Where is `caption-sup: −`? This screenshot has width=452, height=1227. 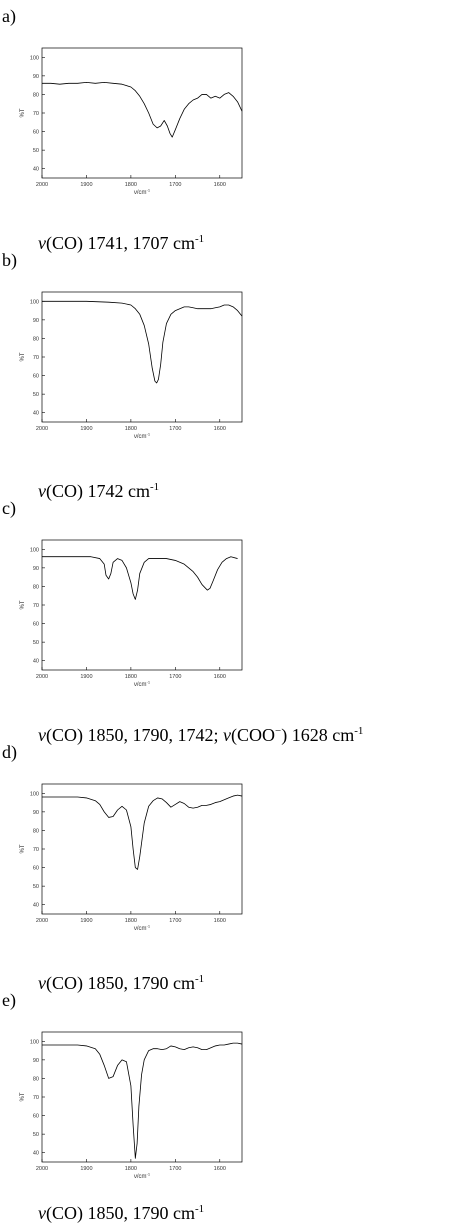
caption-sup: − is located at coordinates (278, 731).